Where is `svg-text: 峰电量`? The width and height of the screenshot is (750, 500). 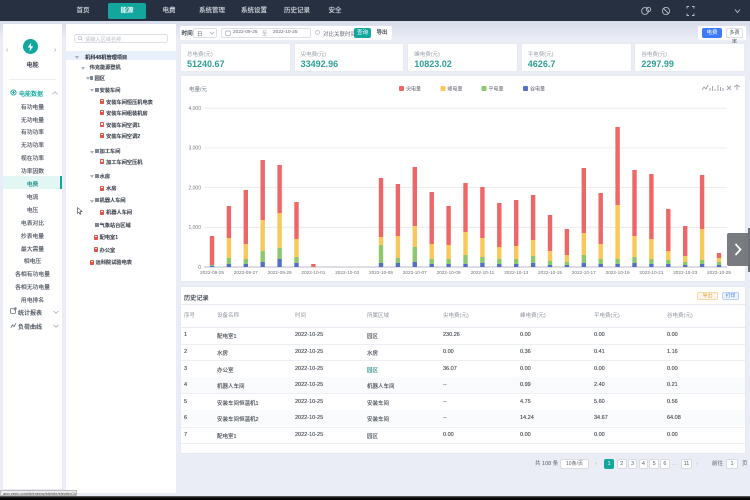
svg-text: 峰电量 is located at coordinates (455, 89).